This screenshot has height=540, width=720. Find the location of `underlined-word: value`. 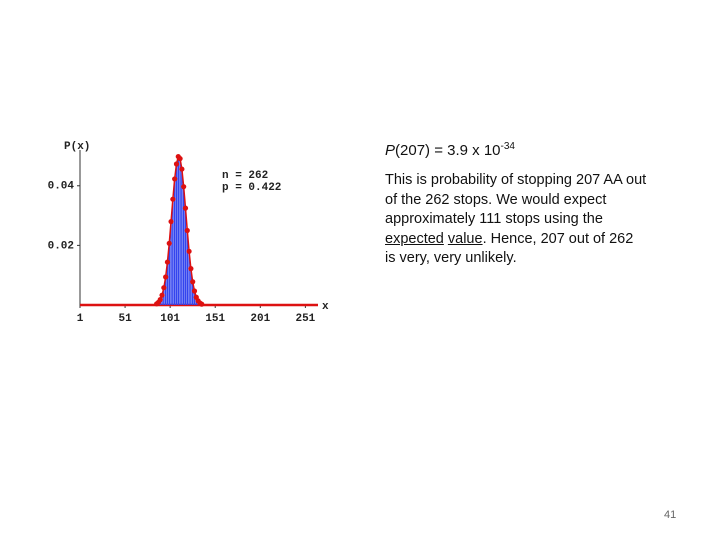

underlined-word: value is located at coordinates (465, 238).